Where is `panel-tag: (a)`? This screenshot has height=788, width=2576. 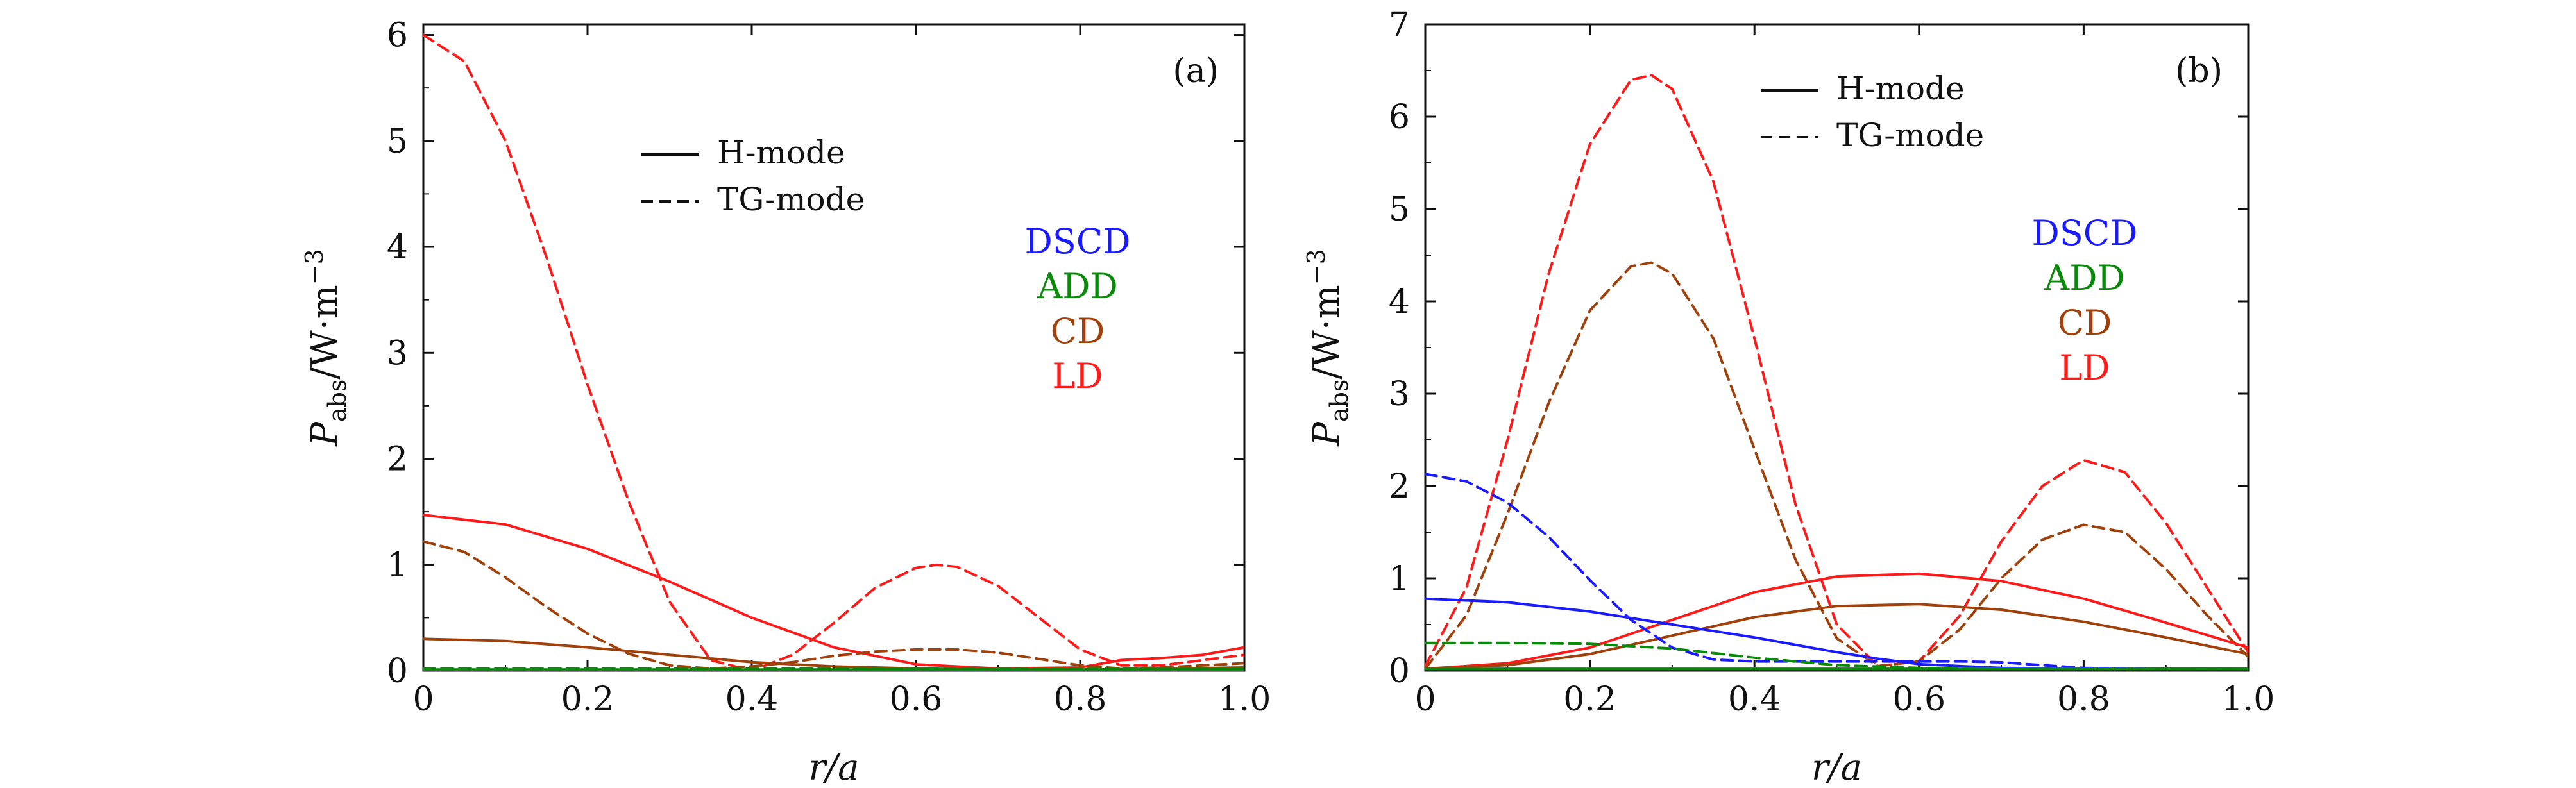
panel-tag: (a) is located at coordinates (1196, 71).